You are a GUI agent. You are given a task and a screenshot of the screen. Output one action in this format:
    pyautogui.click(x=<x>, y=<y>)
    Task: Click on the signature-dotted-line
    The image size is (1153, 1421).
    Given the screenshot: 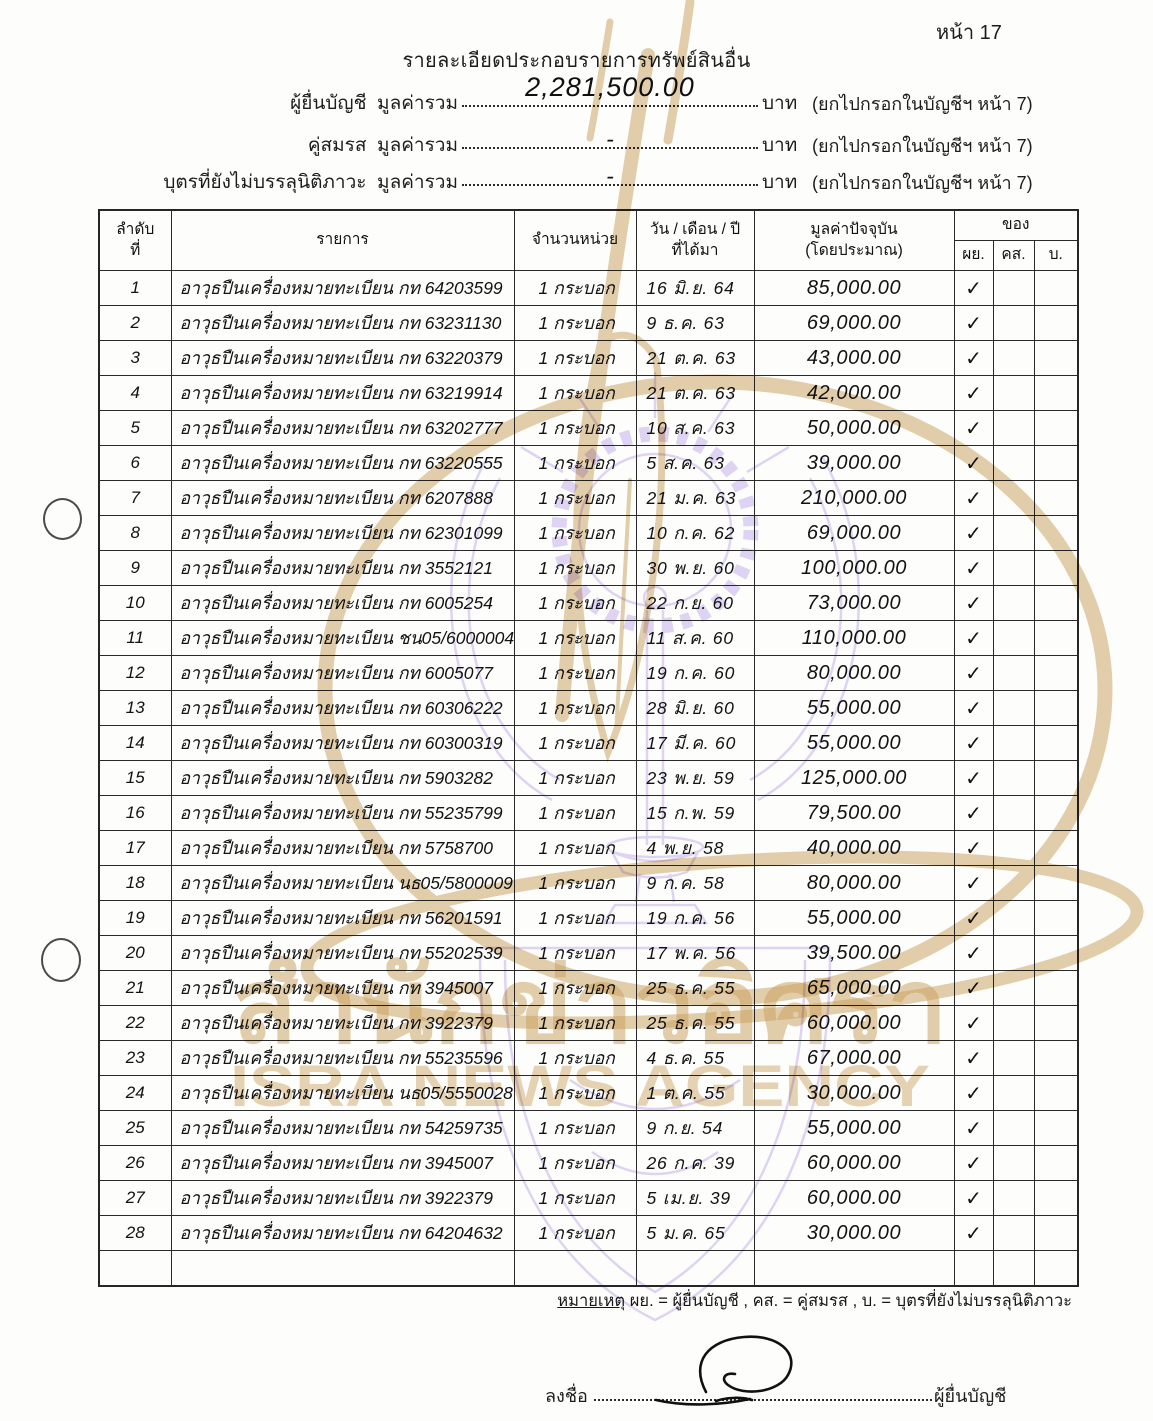 What is the action you would take?
    pyautogui.click(x=763, y=1400)
    